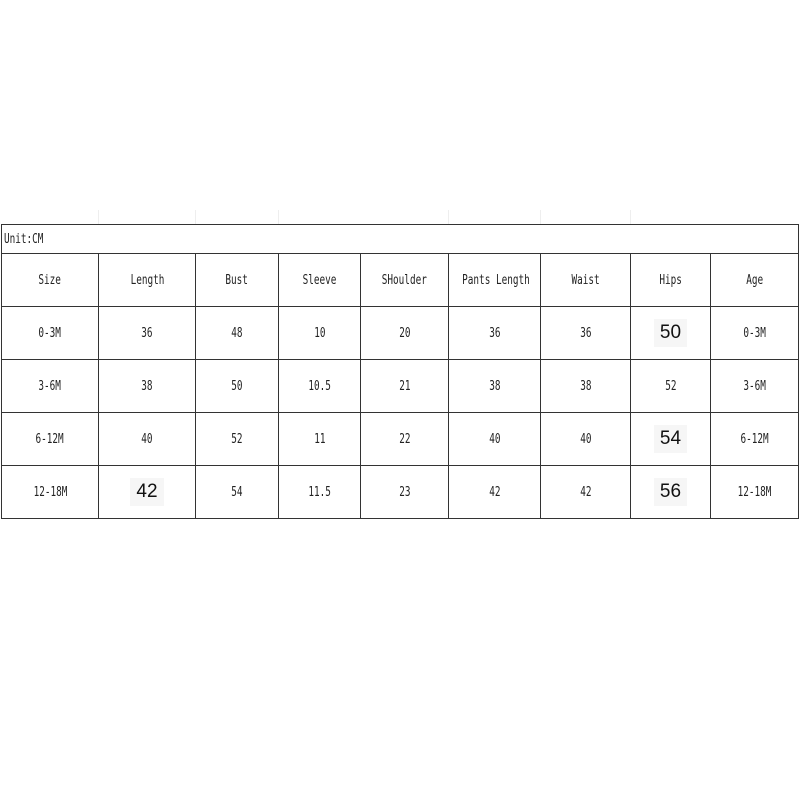 The width and height of the screenshot is (800, 800). I want to click on table-cell: 11.5, so click(319, 492).